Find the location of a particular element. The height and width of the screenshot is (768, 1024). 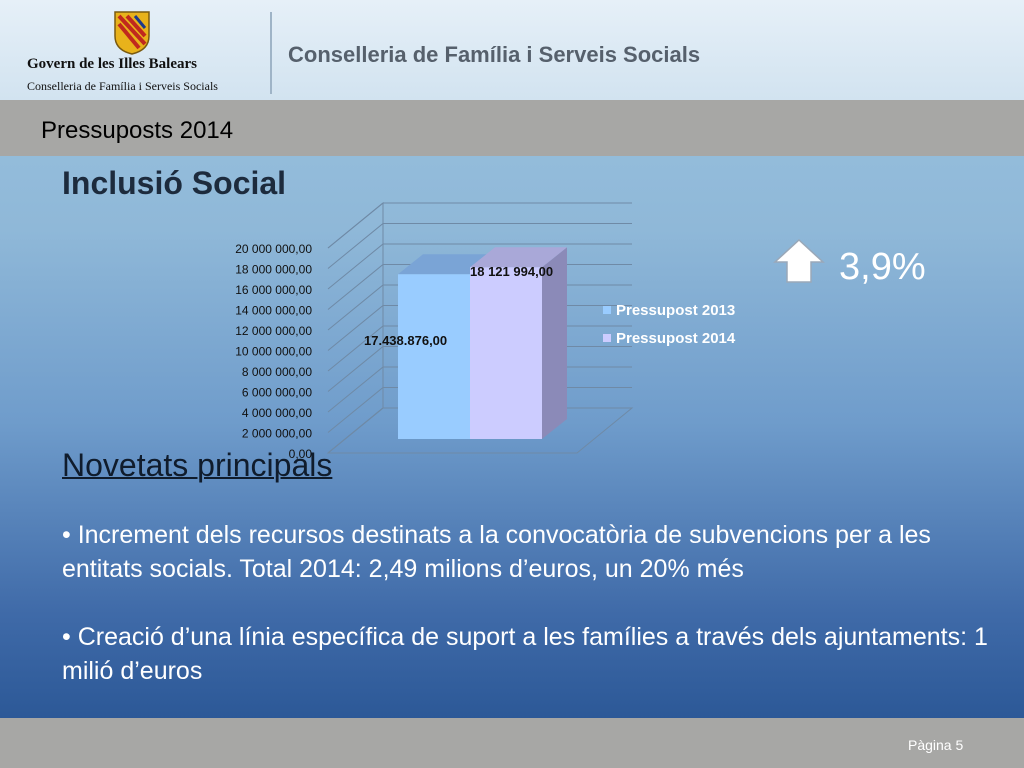

percent-change: 3,9% is located at coordinates (882, 267).